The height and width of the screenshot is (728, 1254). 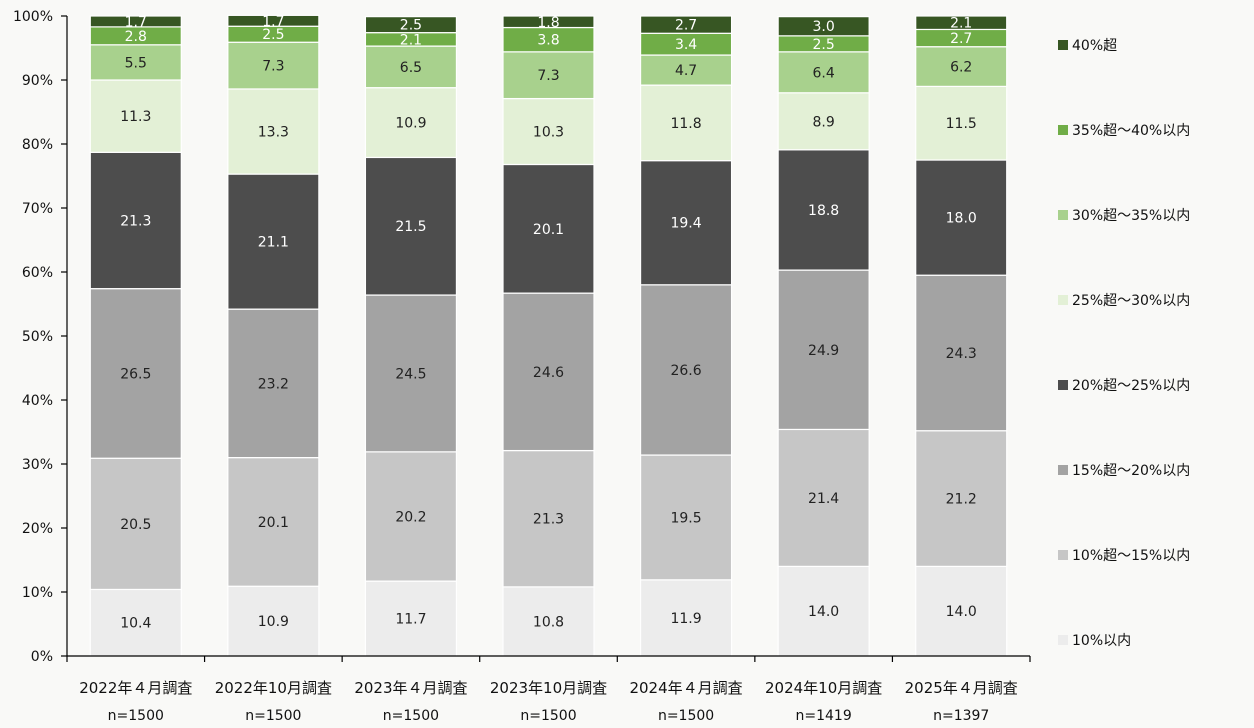 I want to click on sample-size-label: n=1397, so click(x=961, y=716).